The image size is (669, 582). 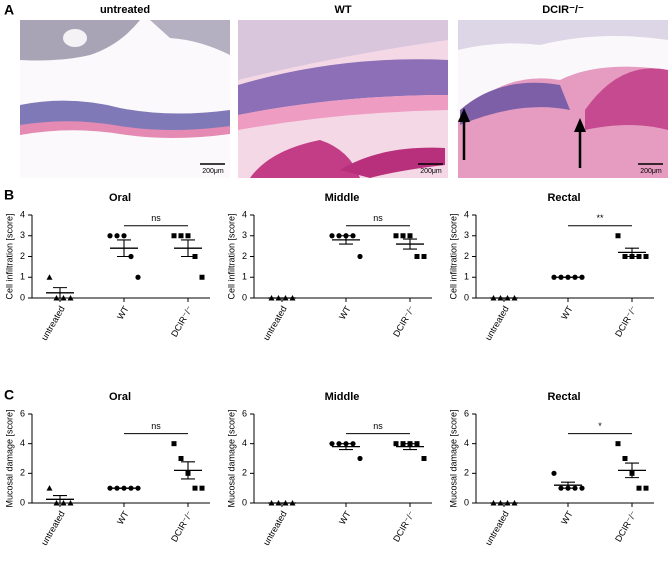 I want to click on image-title: WT, so click(x=342, y=10).